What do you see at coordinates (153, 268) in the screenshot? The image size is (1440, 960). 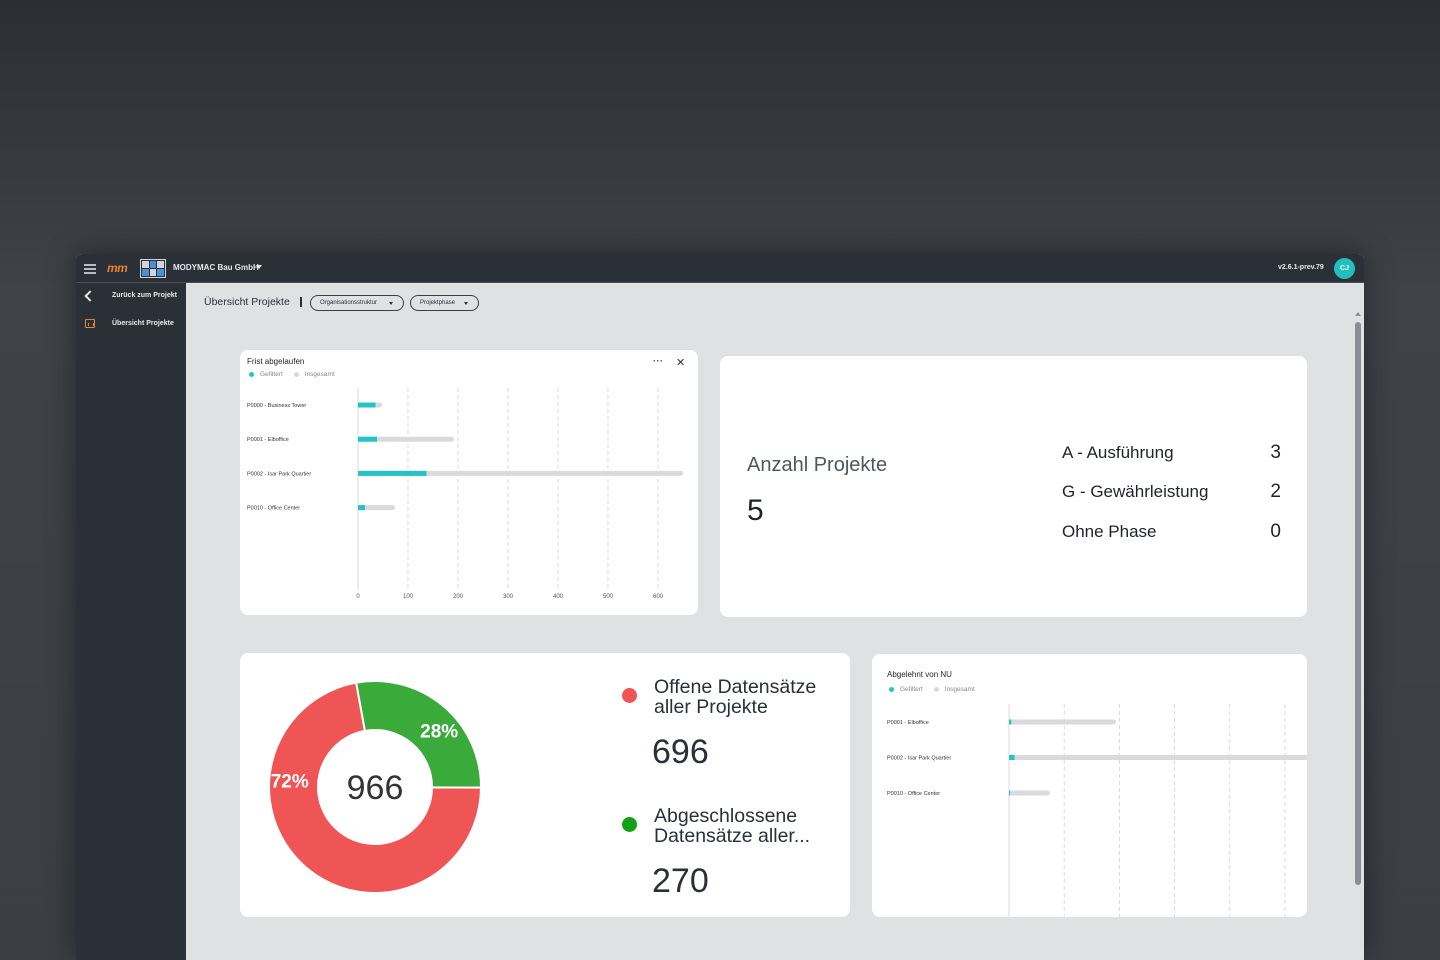 I see `company-logo-icon` at bounding box center [153, 268].